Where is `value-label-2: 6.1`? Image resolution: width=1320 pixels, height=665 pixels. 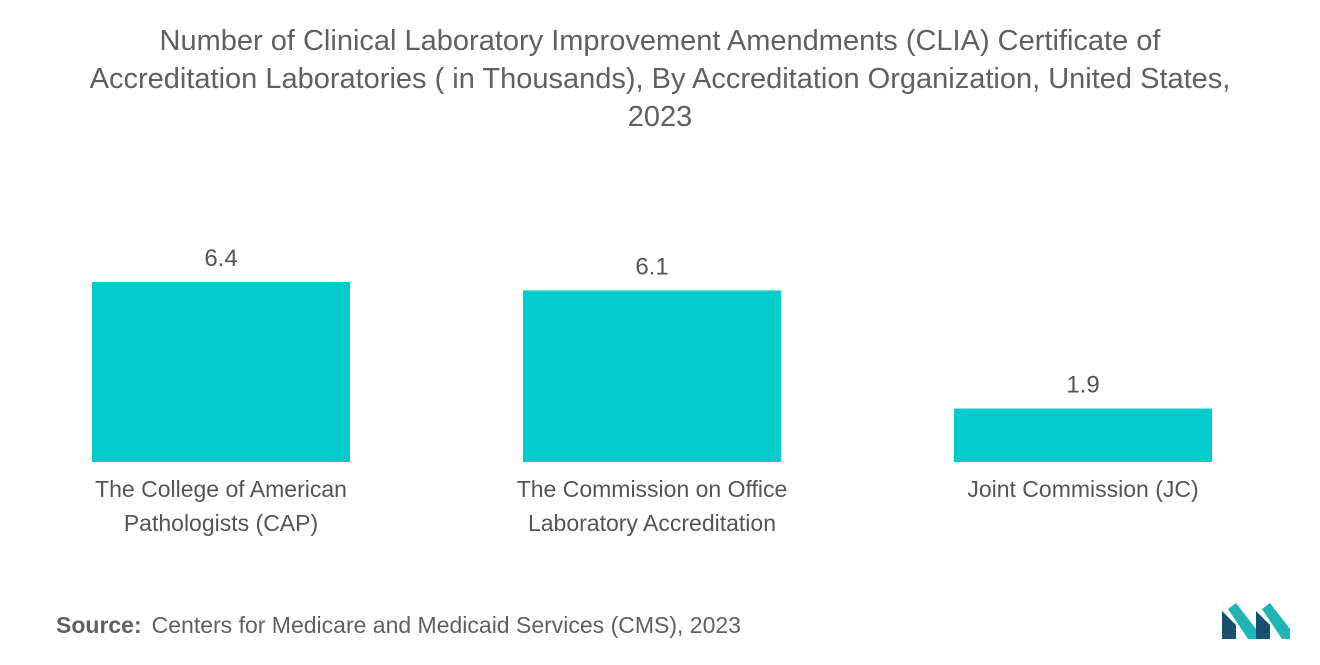
value-label-2: 6.1 is located at coordinates (651, 266).